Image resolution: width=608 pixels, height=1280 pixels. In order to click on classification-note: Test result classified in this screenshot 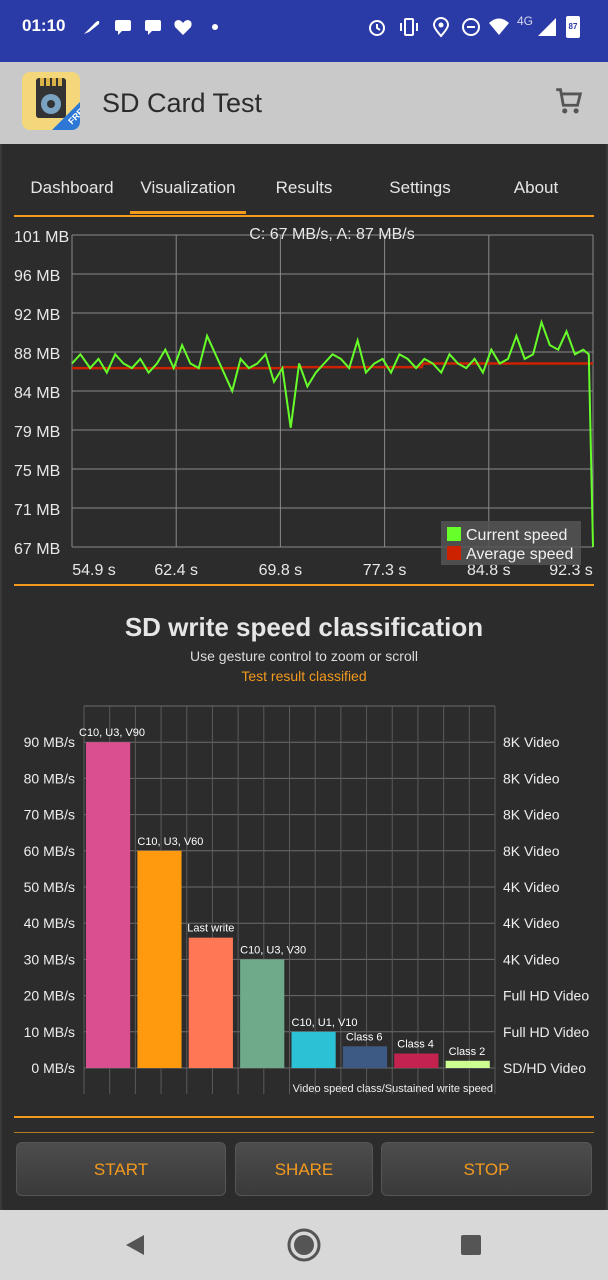, I will do `click(304, 676)`.